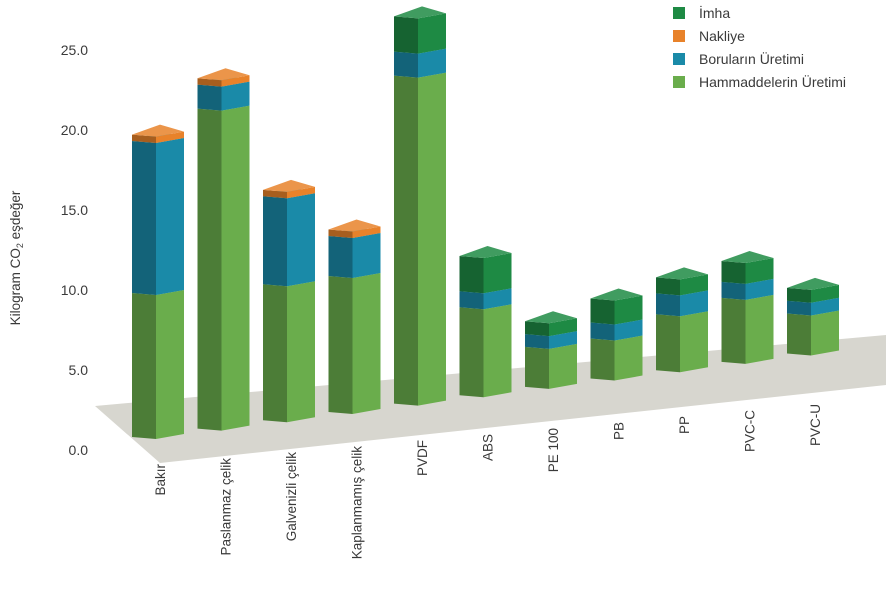  Describe the element at coordinates (79, 450) in the screenshot. I see `y-tick-label: 0.0` at that location.